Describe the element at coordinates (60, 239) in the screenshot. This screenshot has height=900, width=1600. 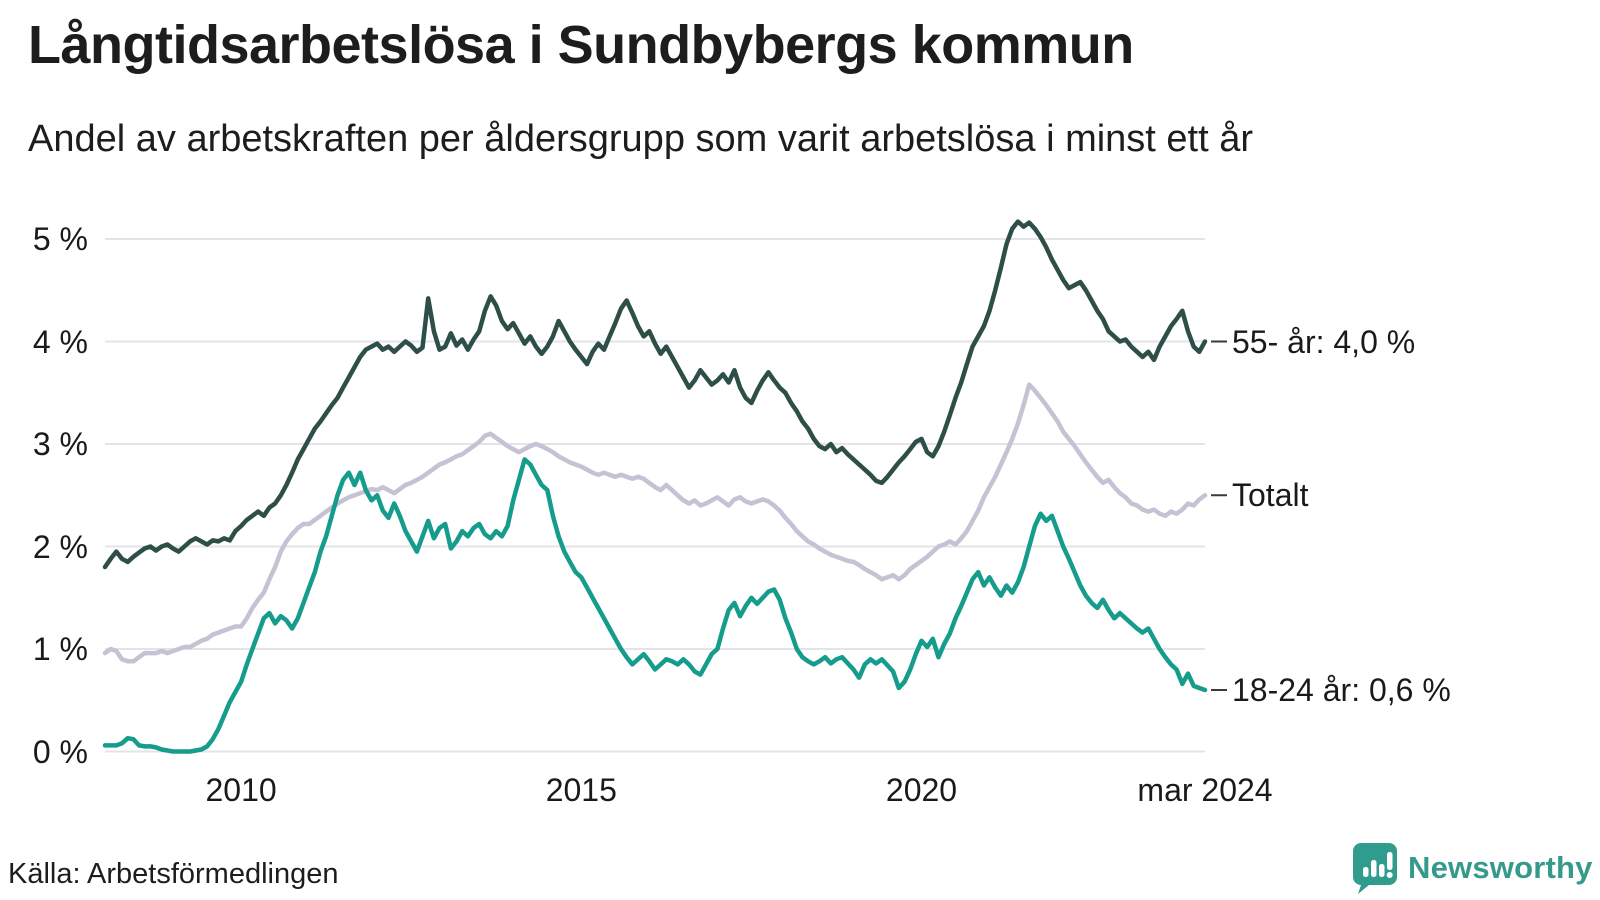
I see `y-axis-label-5: 5 %` at that location.